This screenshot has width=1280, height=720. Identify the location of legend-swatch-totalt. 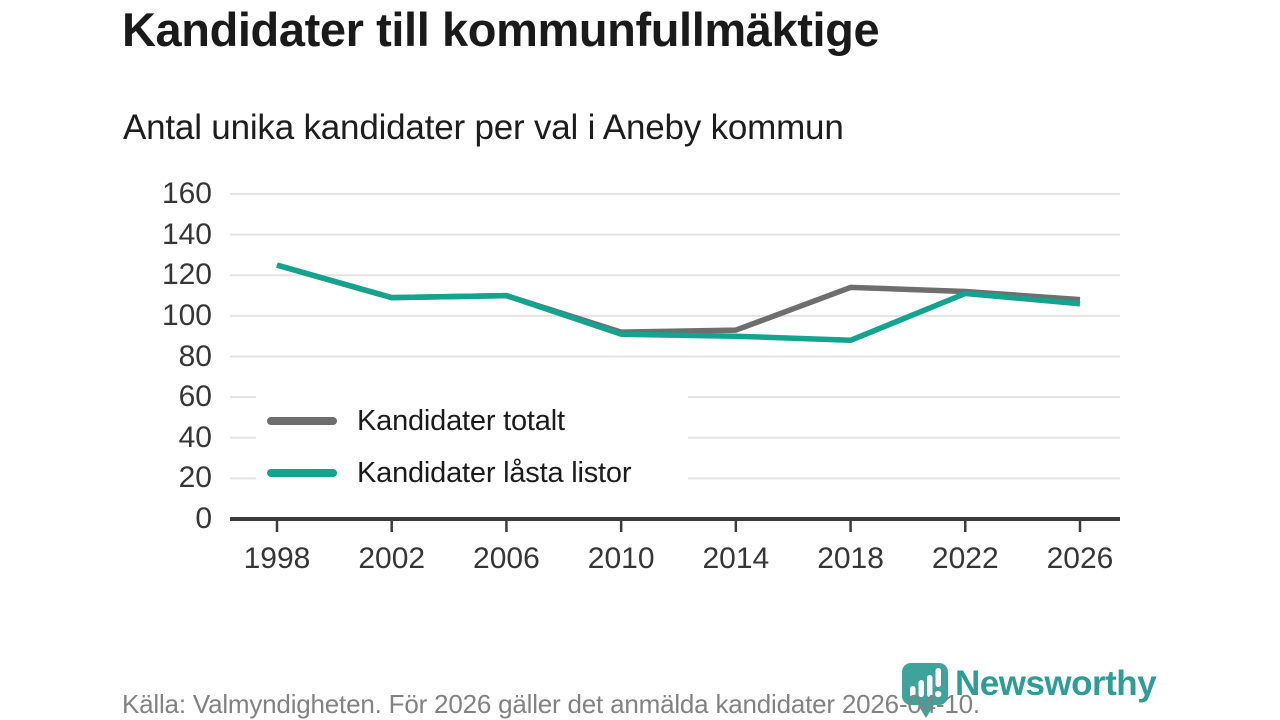
(302, 421).